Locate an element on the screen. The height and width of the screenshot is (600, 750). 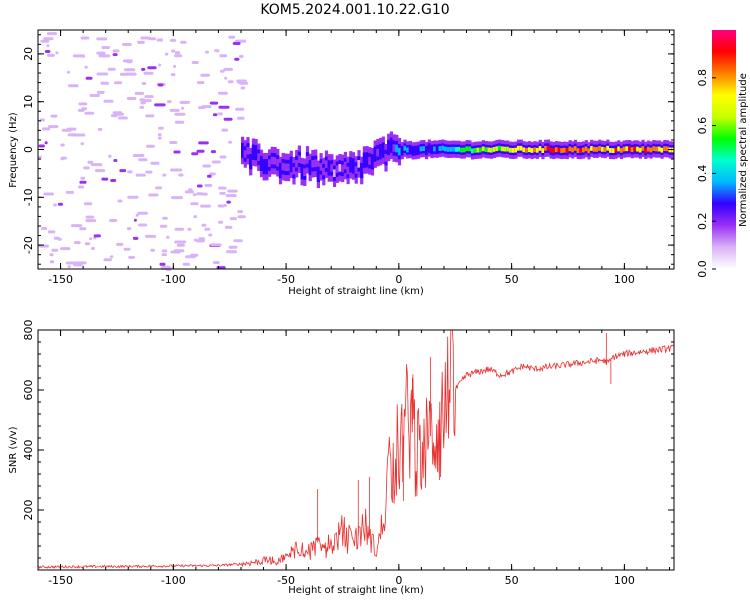
spectrogram-ytick-label: 20 is located at coordinates (28, 54).